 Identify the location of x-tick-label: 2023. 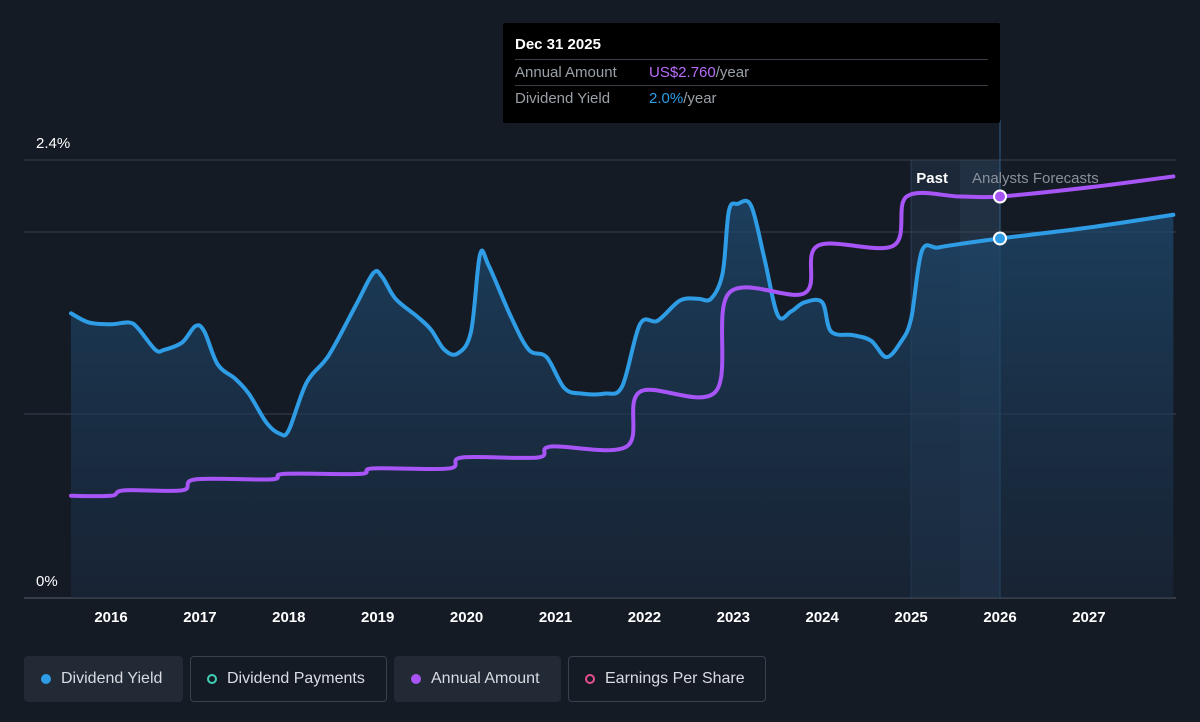
(733, 617).